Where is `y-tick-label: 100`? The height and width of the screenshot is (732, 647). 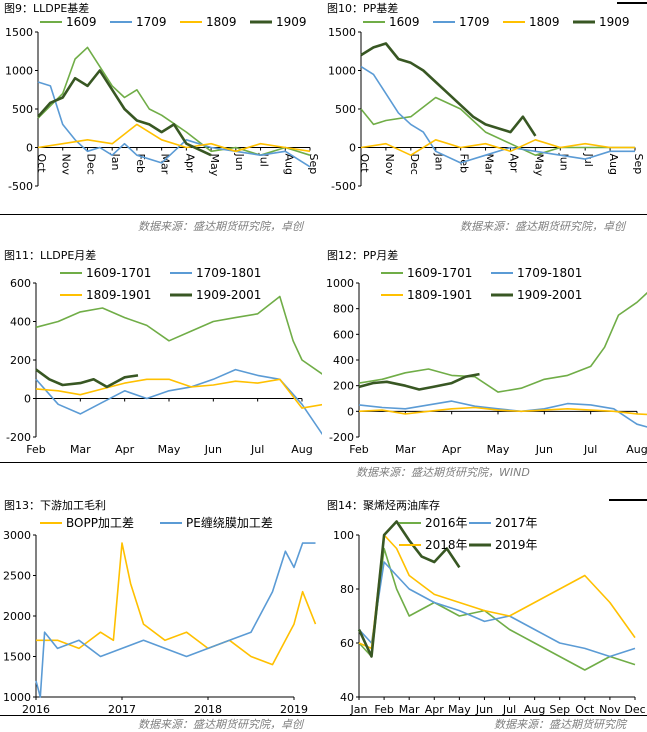 y-tick-label: 100 is located at coordinates (343, 535).